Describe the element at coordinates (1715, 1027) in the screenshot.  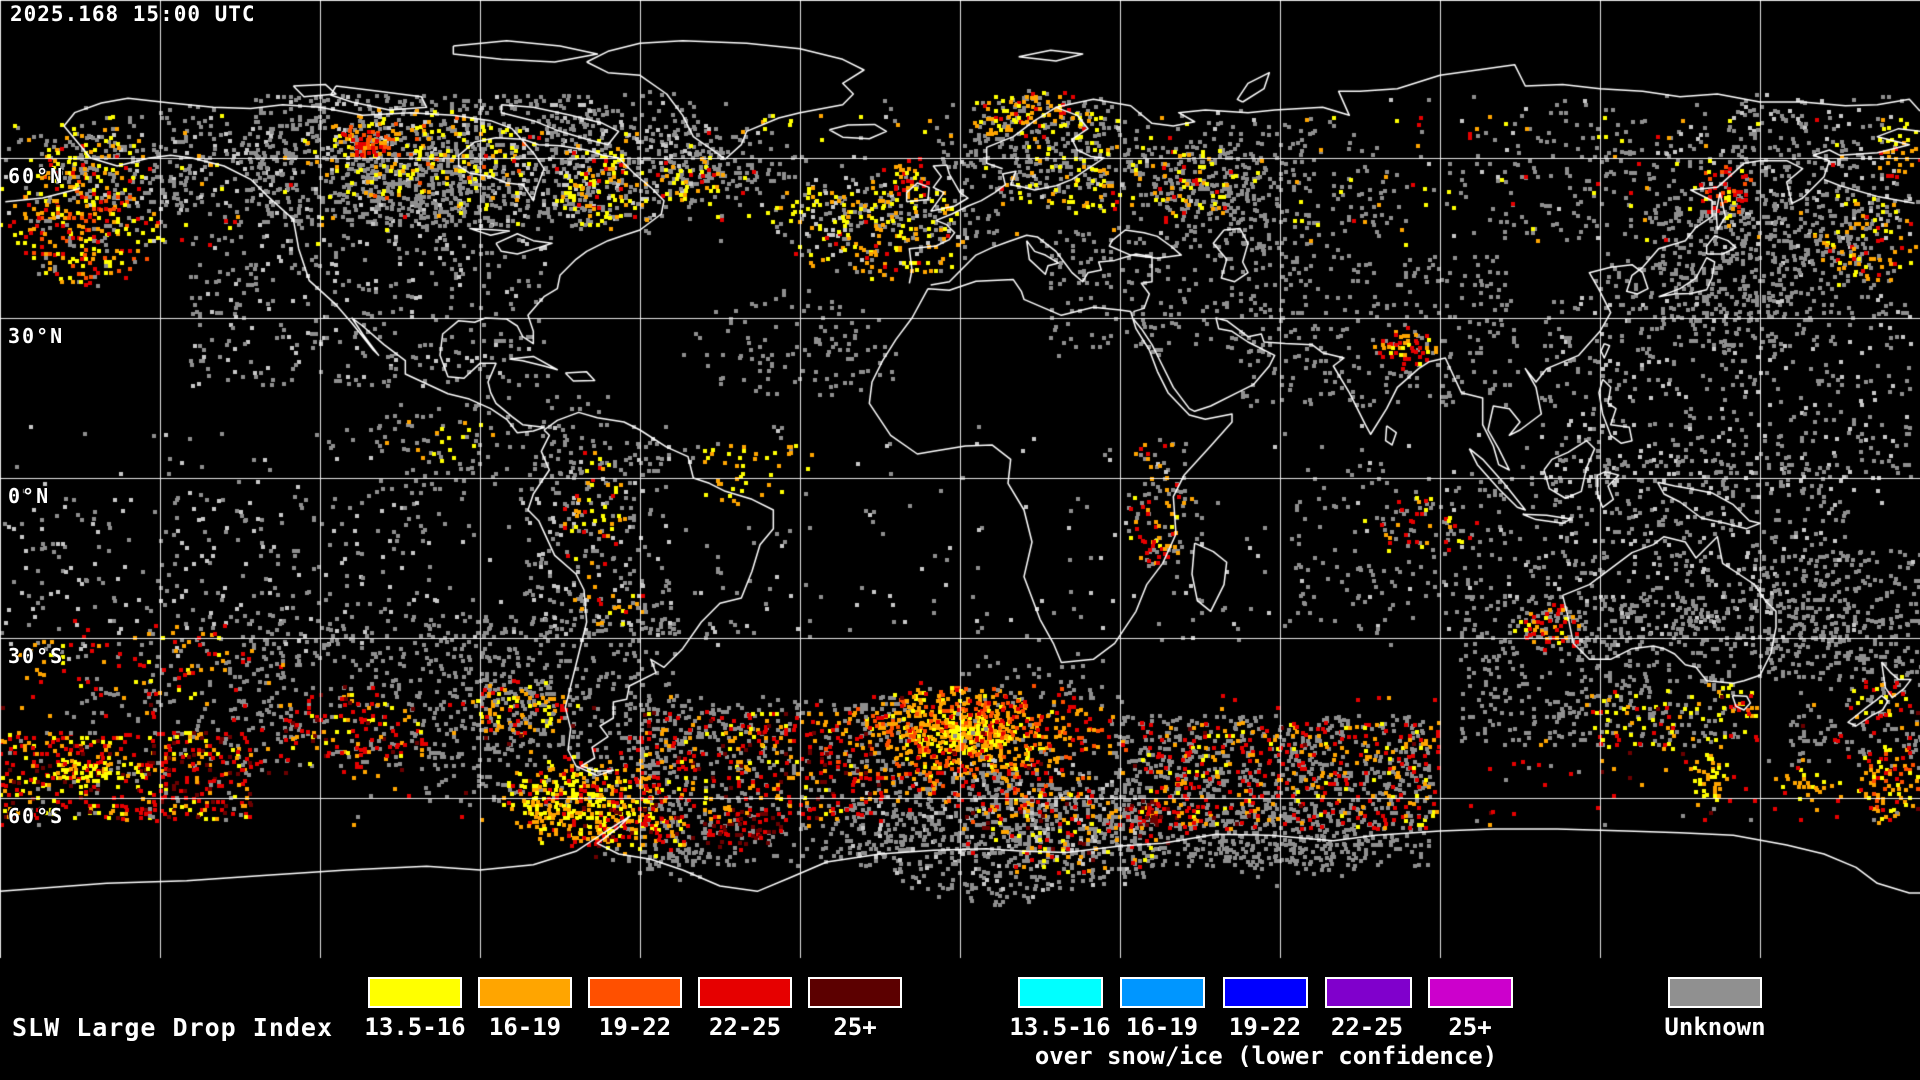
I see `legend-range-unknown: Unknown` at that location.